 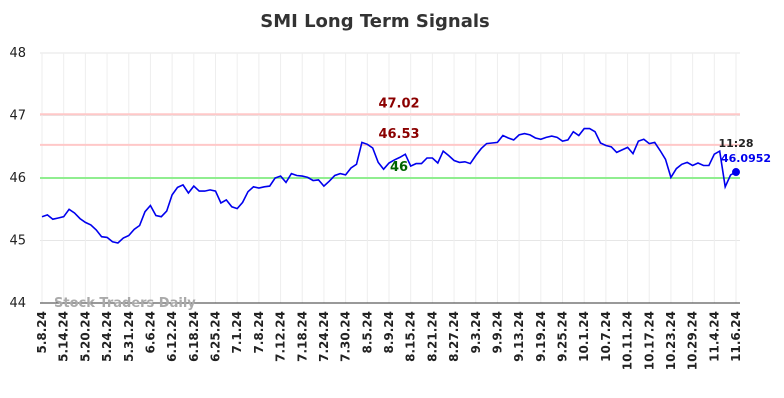 What do you see at coordinates (42, 332) in the screenshot?
I see `x-tick-label: 5.8.24` at bounding box center [42, 332].